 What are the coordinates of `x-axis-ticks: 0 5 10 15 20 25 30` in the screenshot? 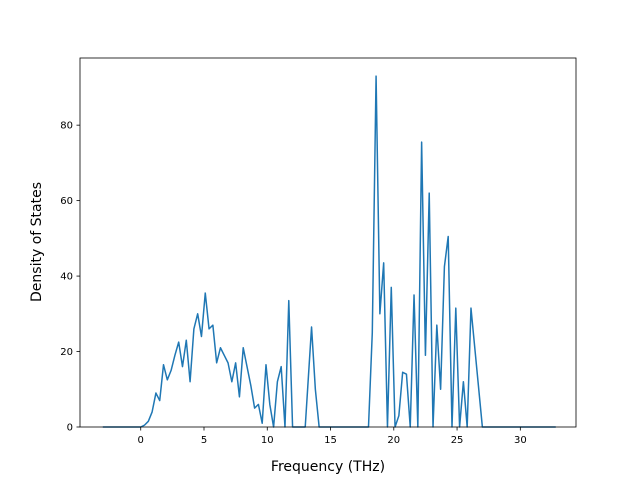 It's located at (332, 436).